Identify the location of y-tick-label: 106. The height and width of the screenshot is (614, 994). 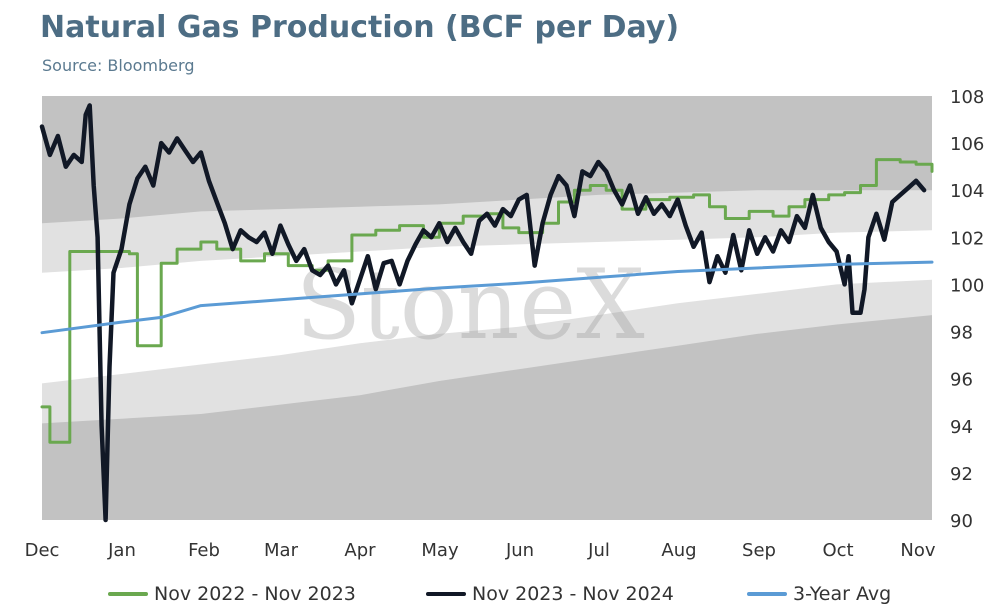
(967, 144).